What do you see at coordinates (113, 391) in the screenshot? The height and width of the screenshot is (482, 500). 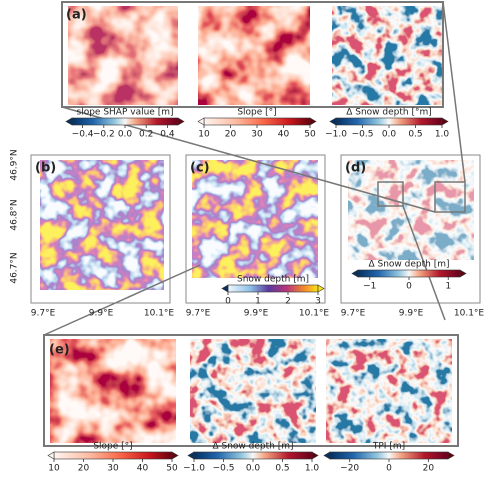 I see `map-e-slope` at bounding box center [113, 391].